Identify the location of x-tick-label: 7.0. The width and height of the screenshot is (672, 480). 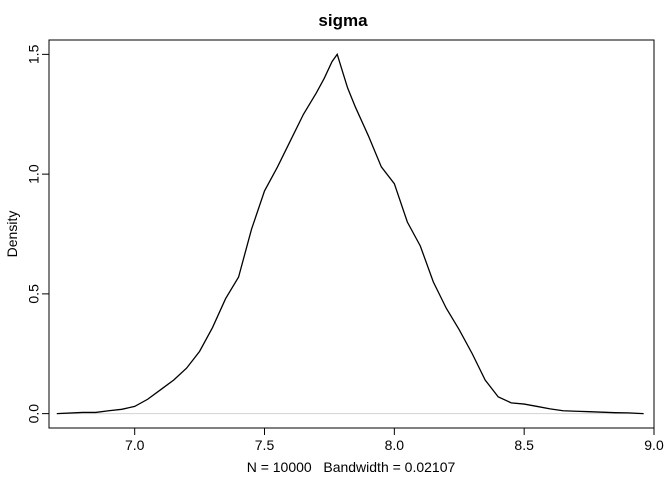
(135, 445).